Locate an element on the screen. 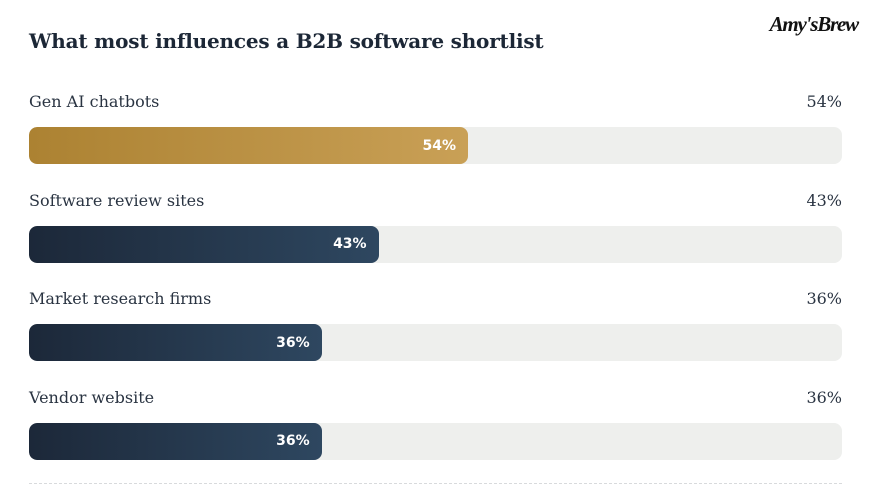 The image size is (871, 486). bar-data-label: 43% is located at coordinates (350, 244).